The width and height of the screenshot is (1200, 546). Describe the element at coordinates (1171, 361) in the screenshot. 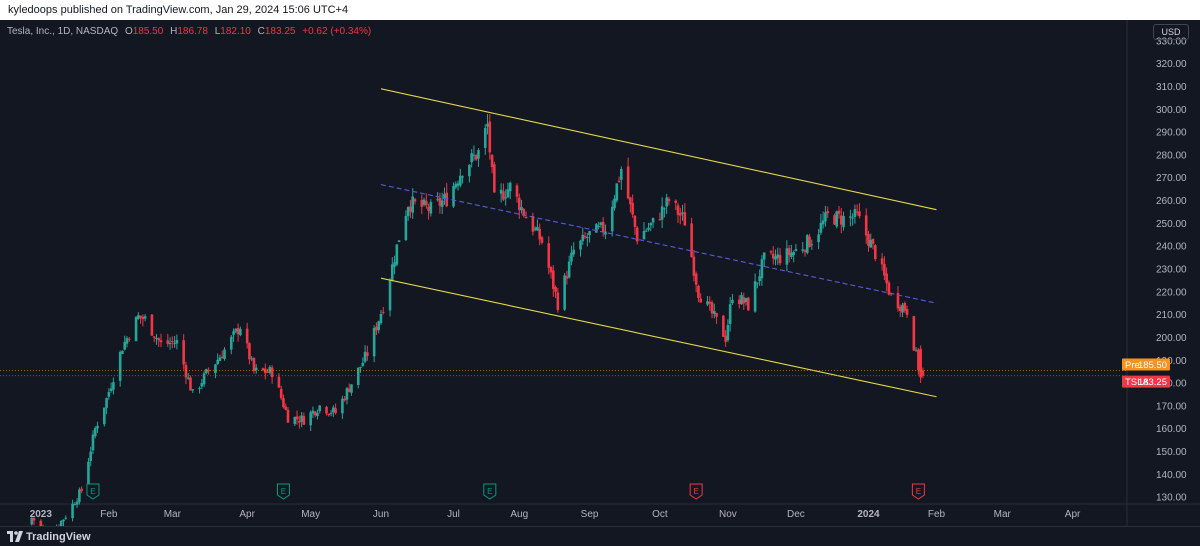

I see `price-tick-label: 190.00` at that location.